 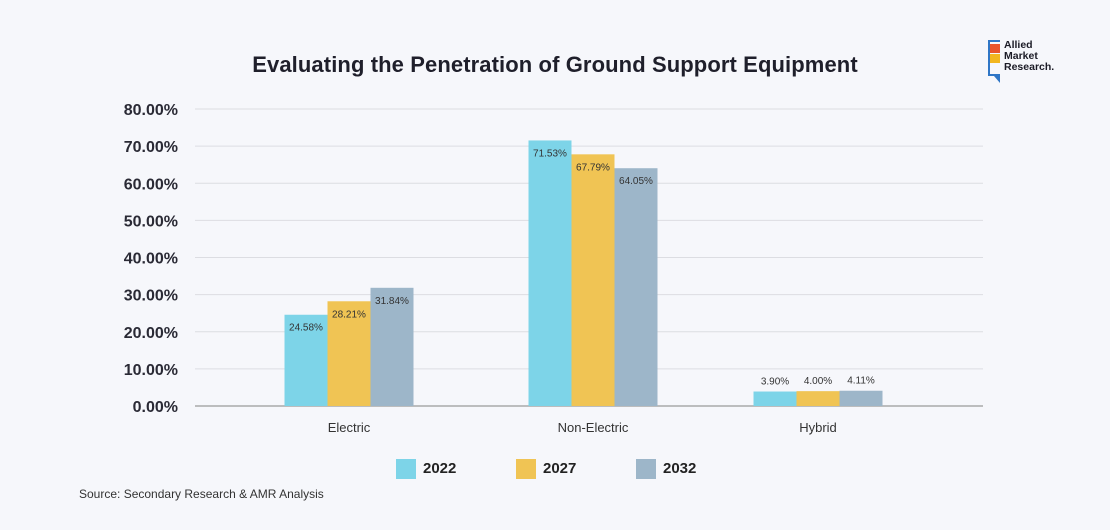 What do you see at coordinates (861, 398) in the screenshot?
I see `bar-hybrid-2032` at bounding box center [861, 398].